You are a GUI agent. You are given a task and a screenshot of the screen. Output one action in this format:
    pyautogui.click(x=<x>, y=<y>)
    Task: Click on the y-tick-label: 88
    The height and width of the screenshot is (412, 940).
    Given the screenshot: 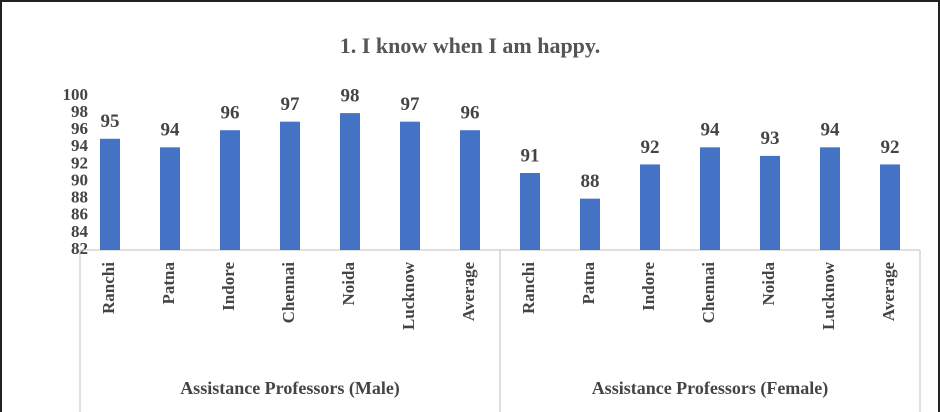 What is the action you would take?
    pyautogui.click(x=79, y=197)
    